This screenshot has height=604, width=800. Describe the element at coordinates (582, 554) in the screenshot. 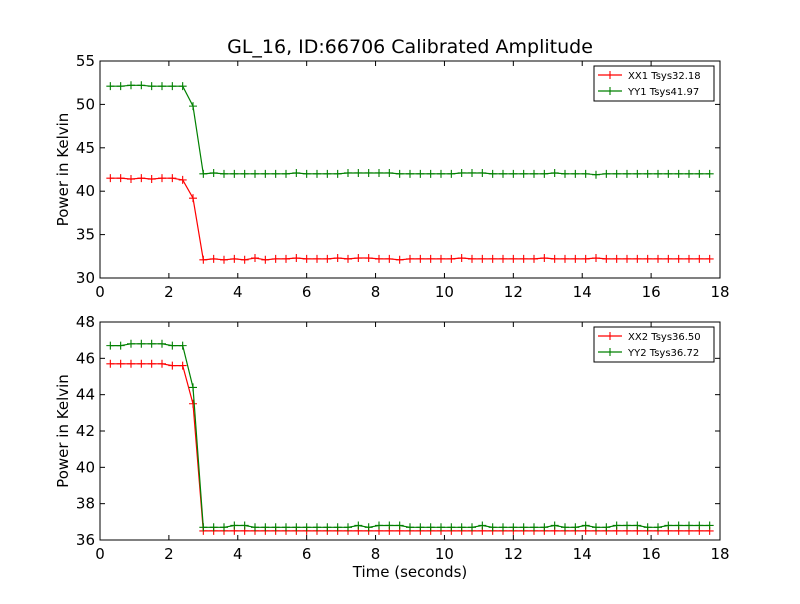

I see `x-tick-label: 14` at that location.